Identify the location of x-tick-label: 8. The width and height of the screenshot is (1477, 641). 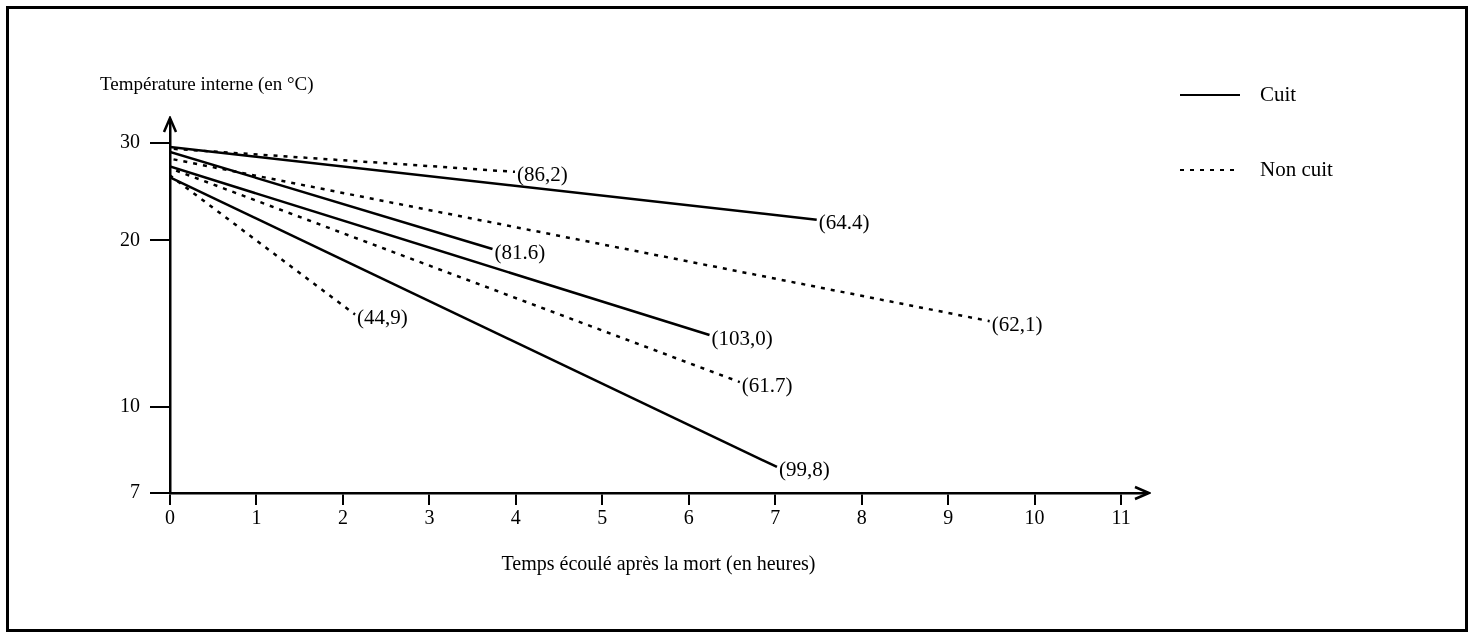
(861, 517).